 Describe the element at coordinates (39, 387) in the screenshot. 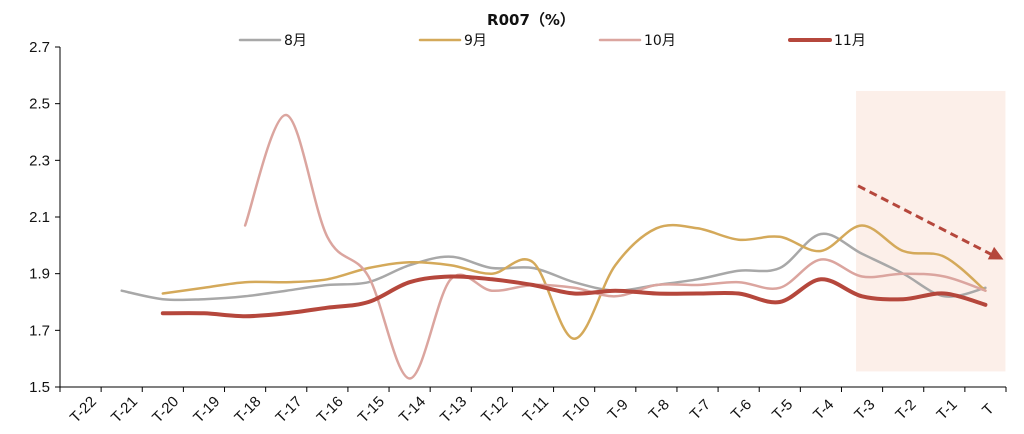

I see `y-tick-label: 1.5` at that location.